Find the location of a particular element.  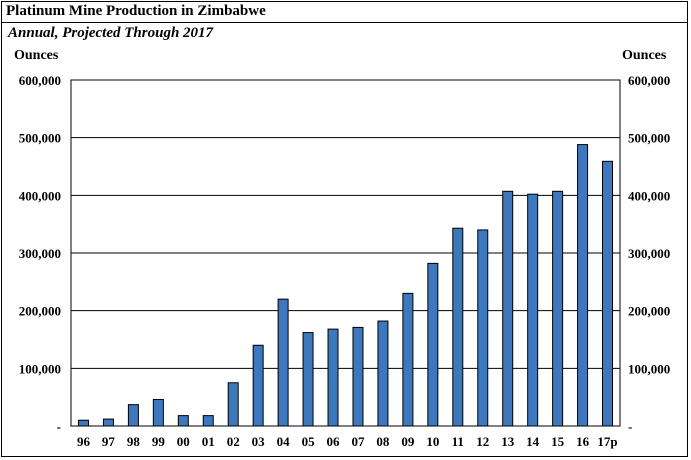

x-tick-label: 03 is located at coordinates (259, 441).